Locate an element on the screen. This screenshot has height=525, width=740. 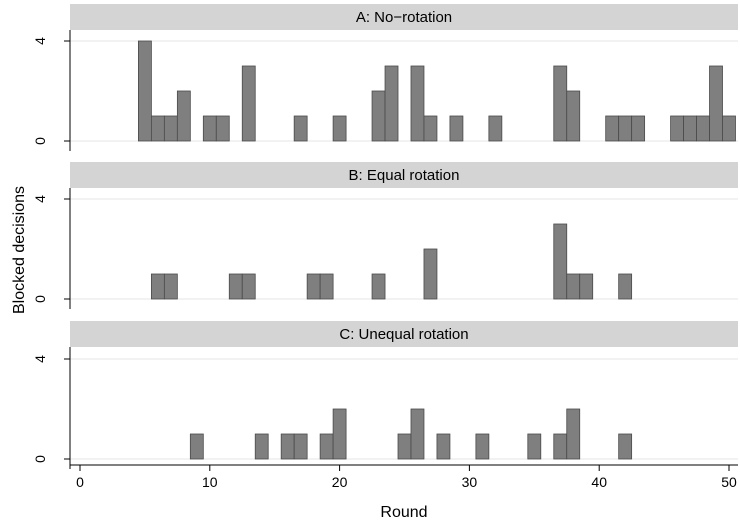
panel-title: A: No−rotation is located at coordinates (404, 17).